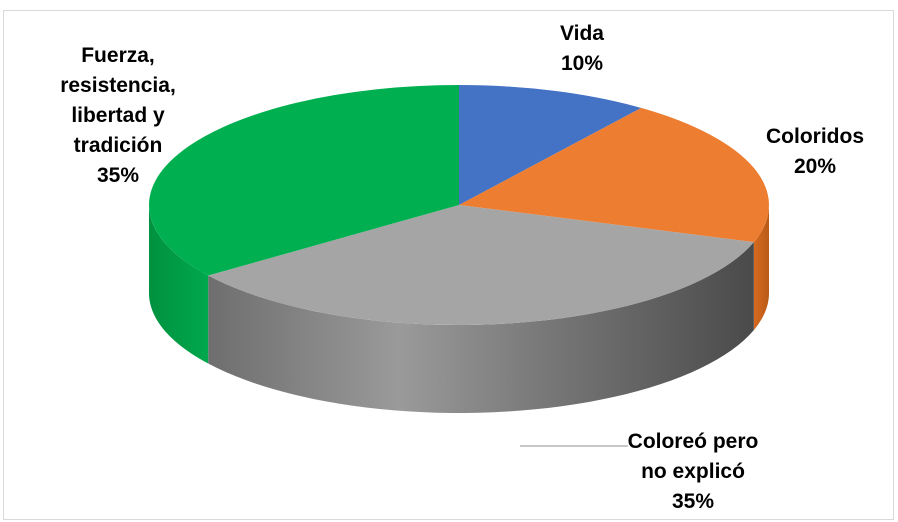 The height and width of the screenshot is (522, 898). What do you see at coordinates (815, 151) in the screenshot?
I see `data-label-1: Coloridos 20%` at bounding box center [815, 151].